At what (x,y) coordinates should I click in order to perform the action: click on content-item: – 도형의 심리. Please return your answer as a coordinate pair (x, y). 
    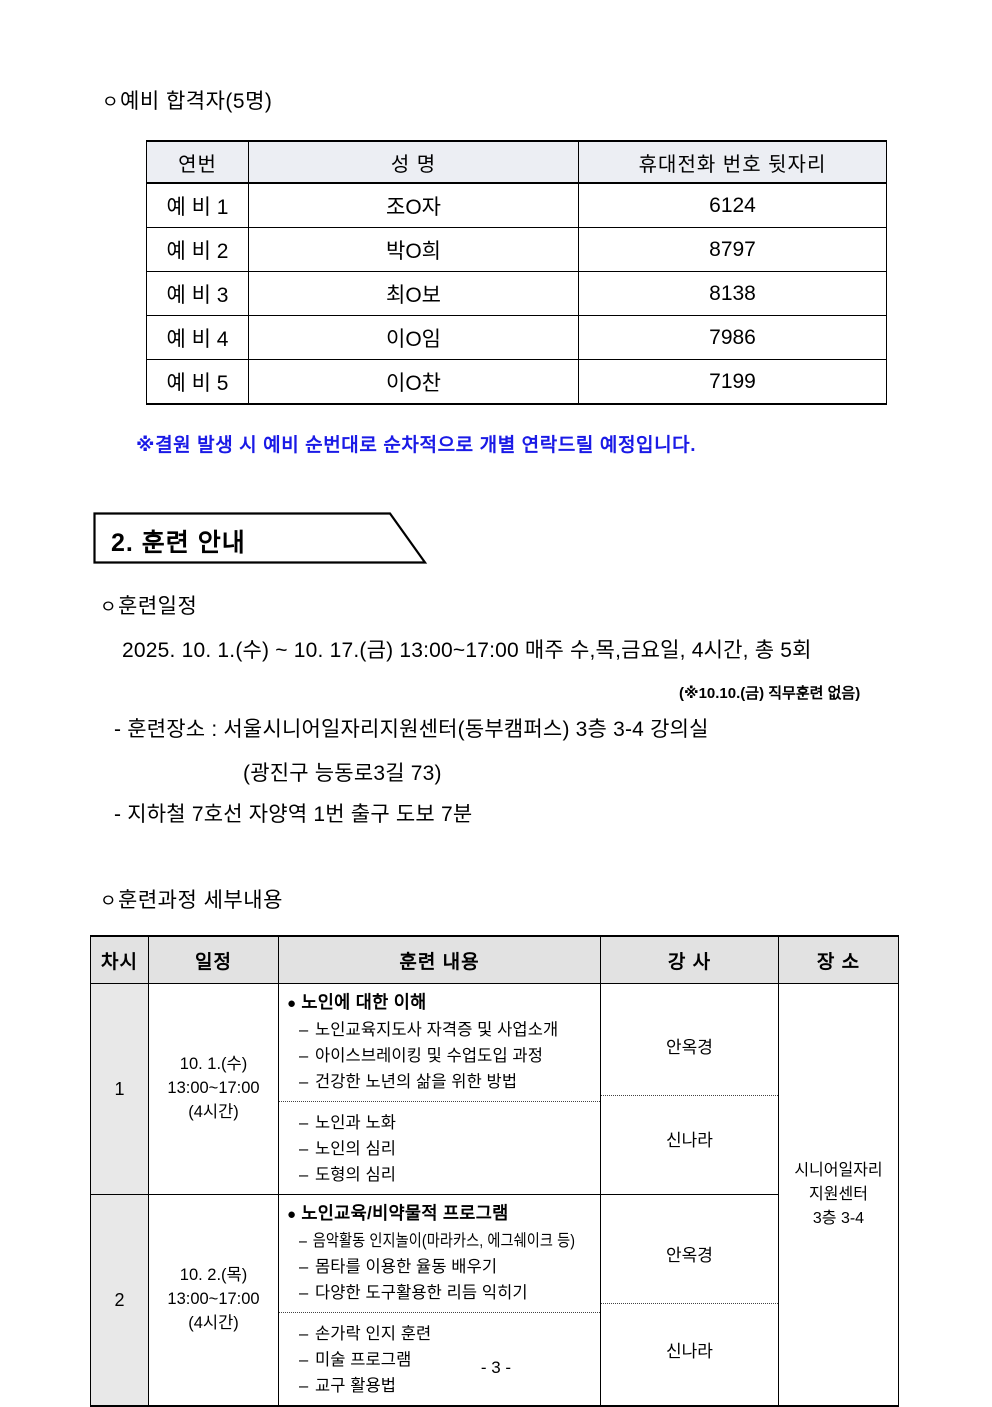
    Looking at the image, I should click on (446, 1173).